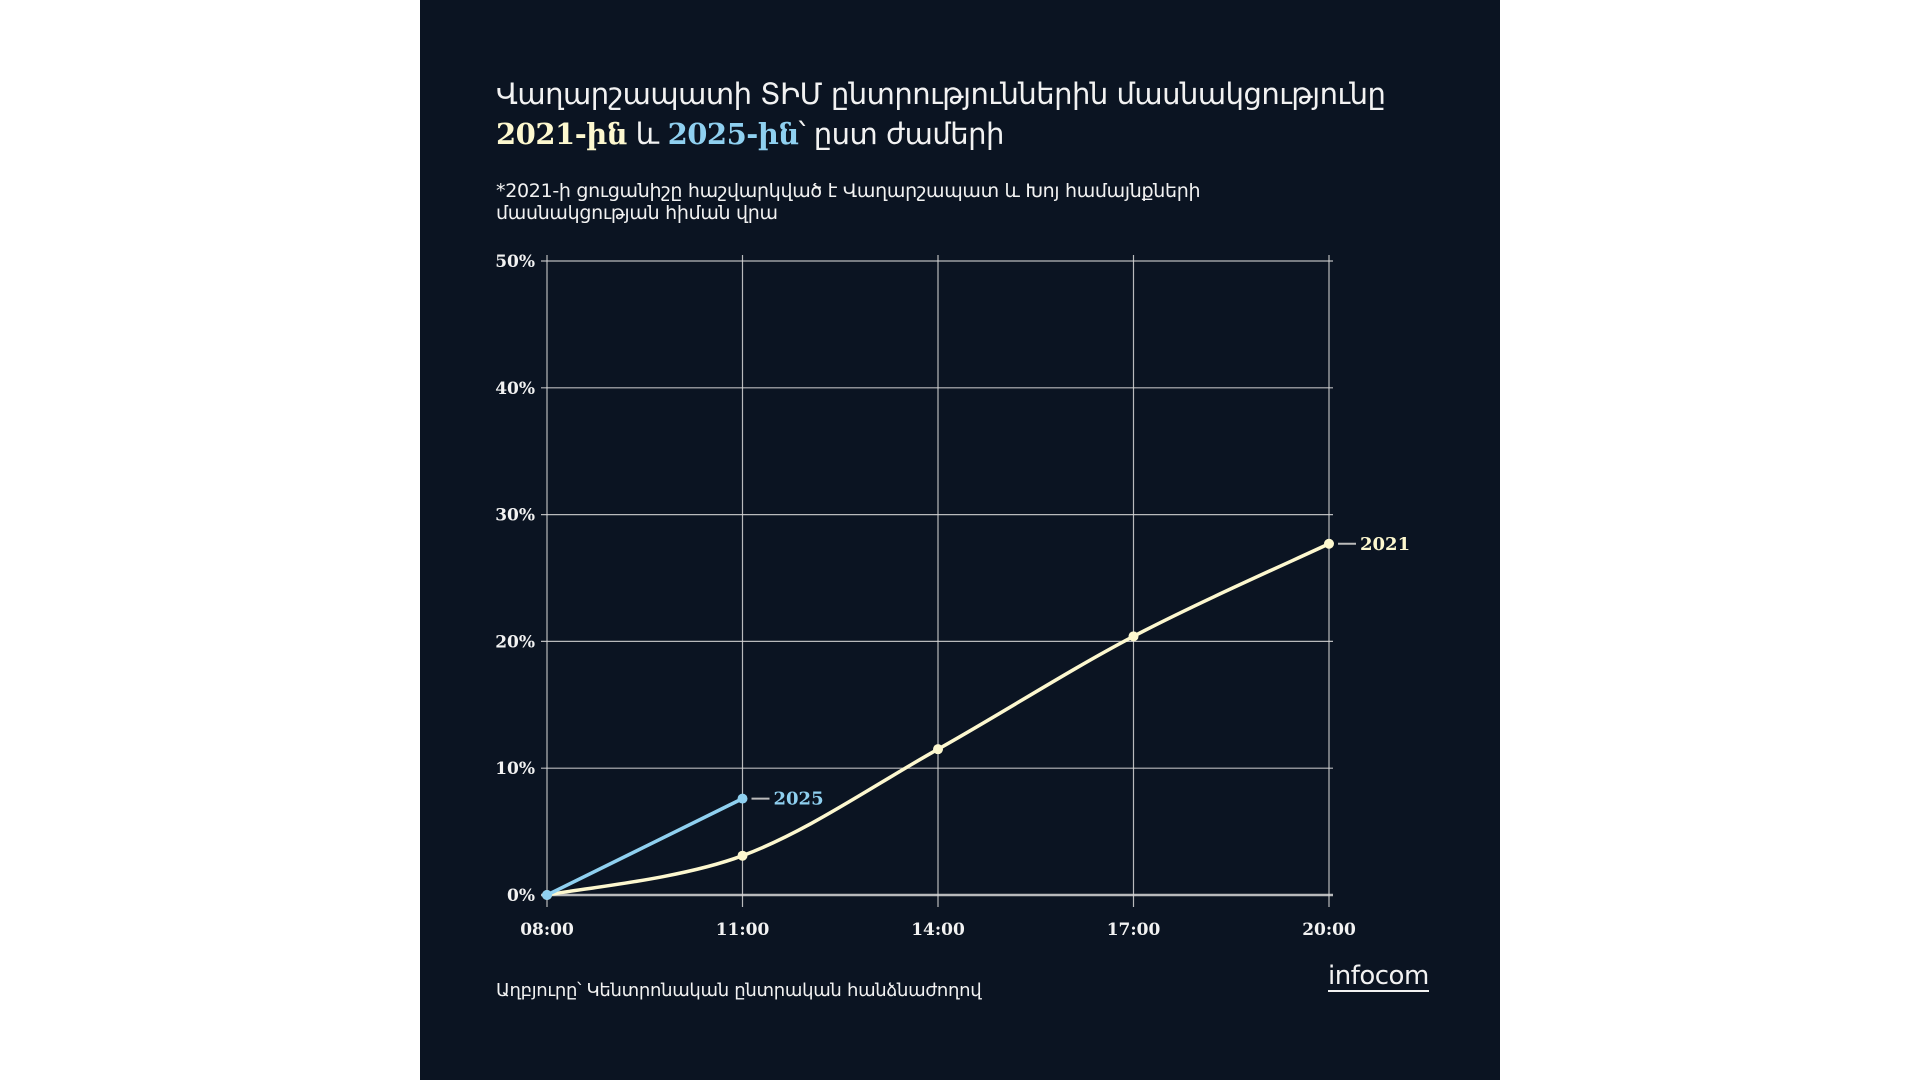  What do you see at coordinates (1134, 930) in the screenshot?
I see `x-tick-label: 17:00` at bounding box center [1134, 930].